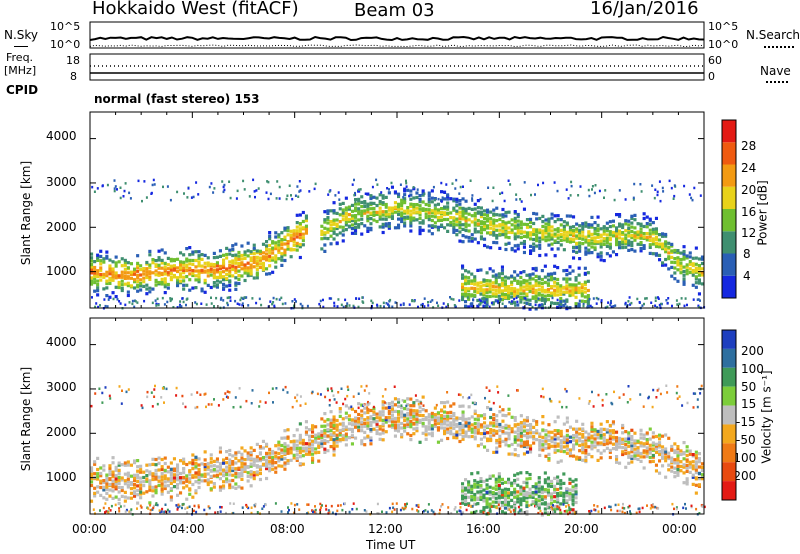 This screenshot has height=554, width=800. Describe the element at coordinates (391, 545) in the screenshot. I see `xlabel: Time UT` at that location.